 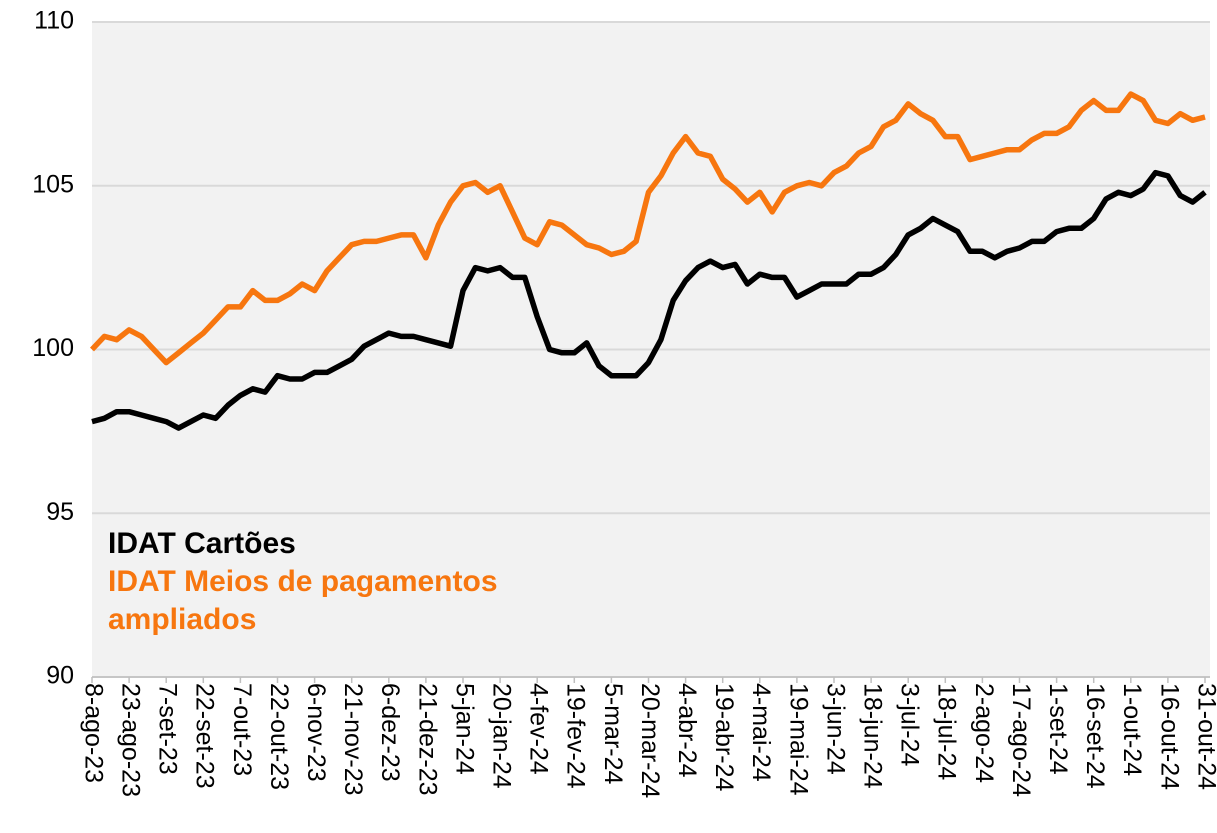 I want to click on x-tick-label: 4-abr-24, so click(x=687, y=730).